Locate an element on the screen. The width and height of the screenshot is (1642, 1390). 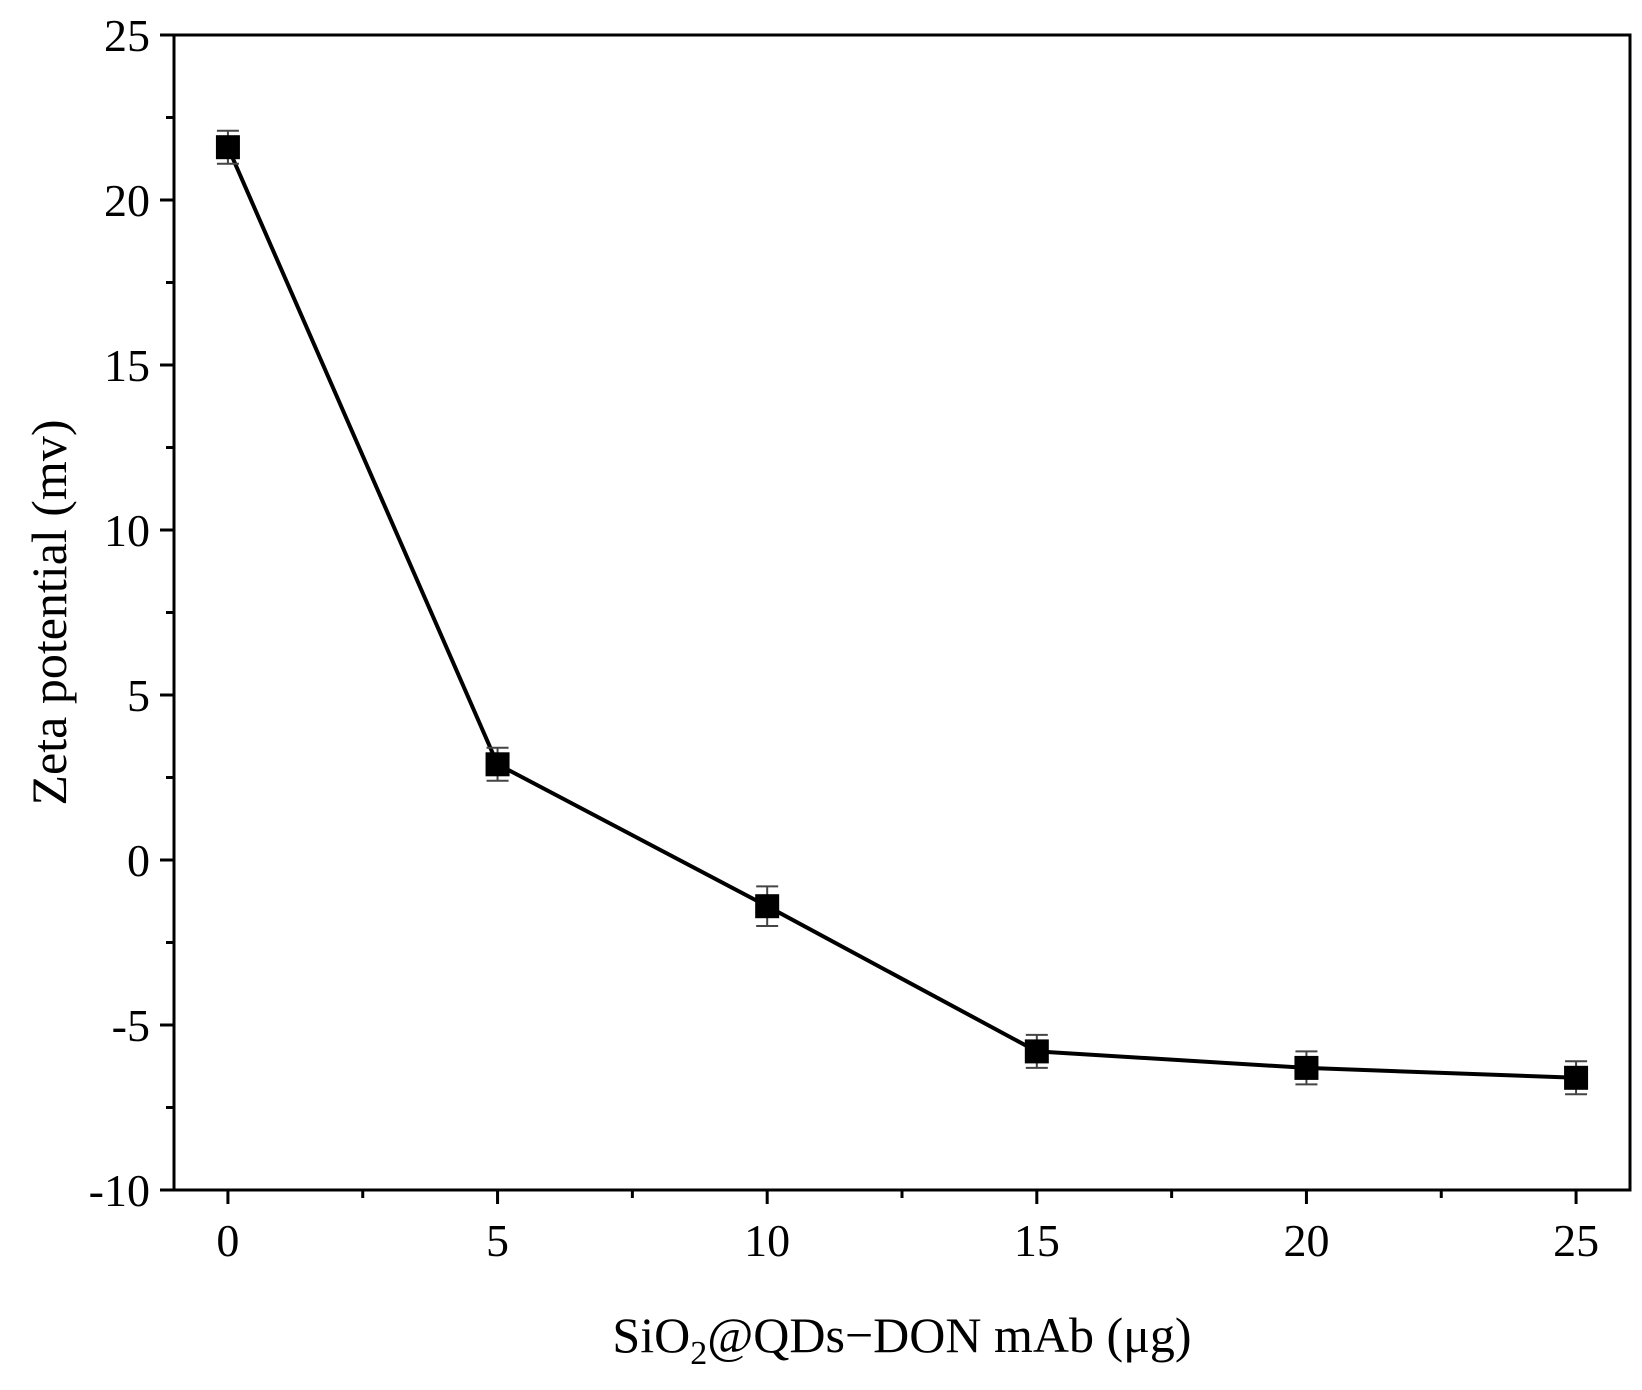
y-tick-label: 10 is located at coordinates (127, 530).